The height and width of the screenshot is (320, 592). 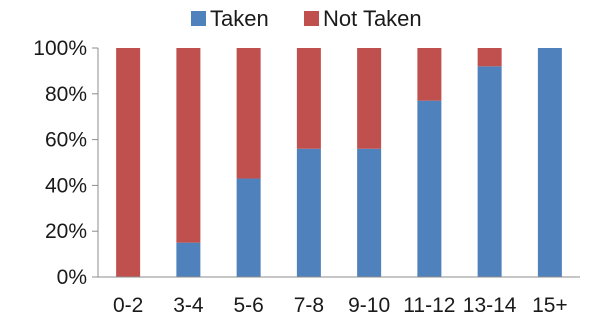 What do you see at coordinates (248, 305) in the screenshot?
I see `x-tick-label: 5-6` at bounding box center [248, 305].